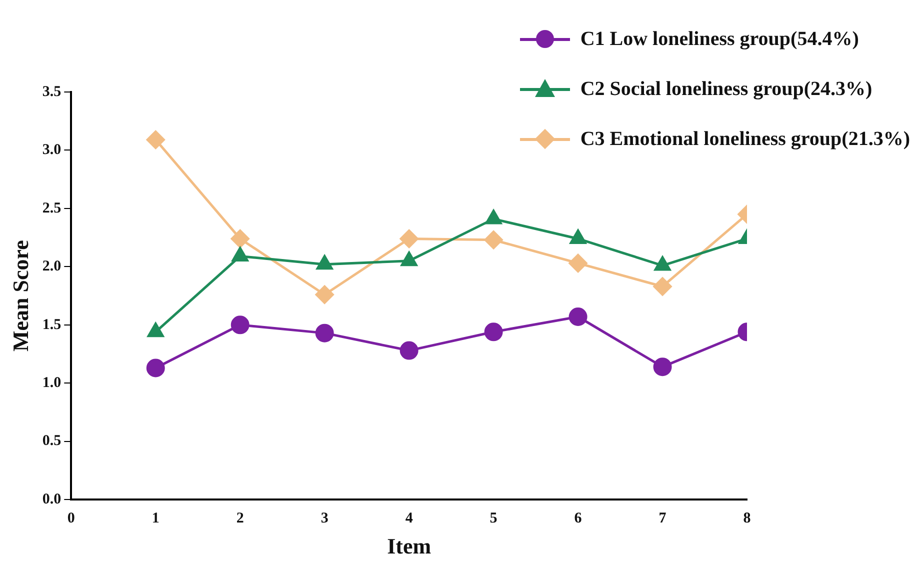  Describe the element at coordinates (52, 150) in the screenshot. I see `y-tick-label: 3.0` at that location.